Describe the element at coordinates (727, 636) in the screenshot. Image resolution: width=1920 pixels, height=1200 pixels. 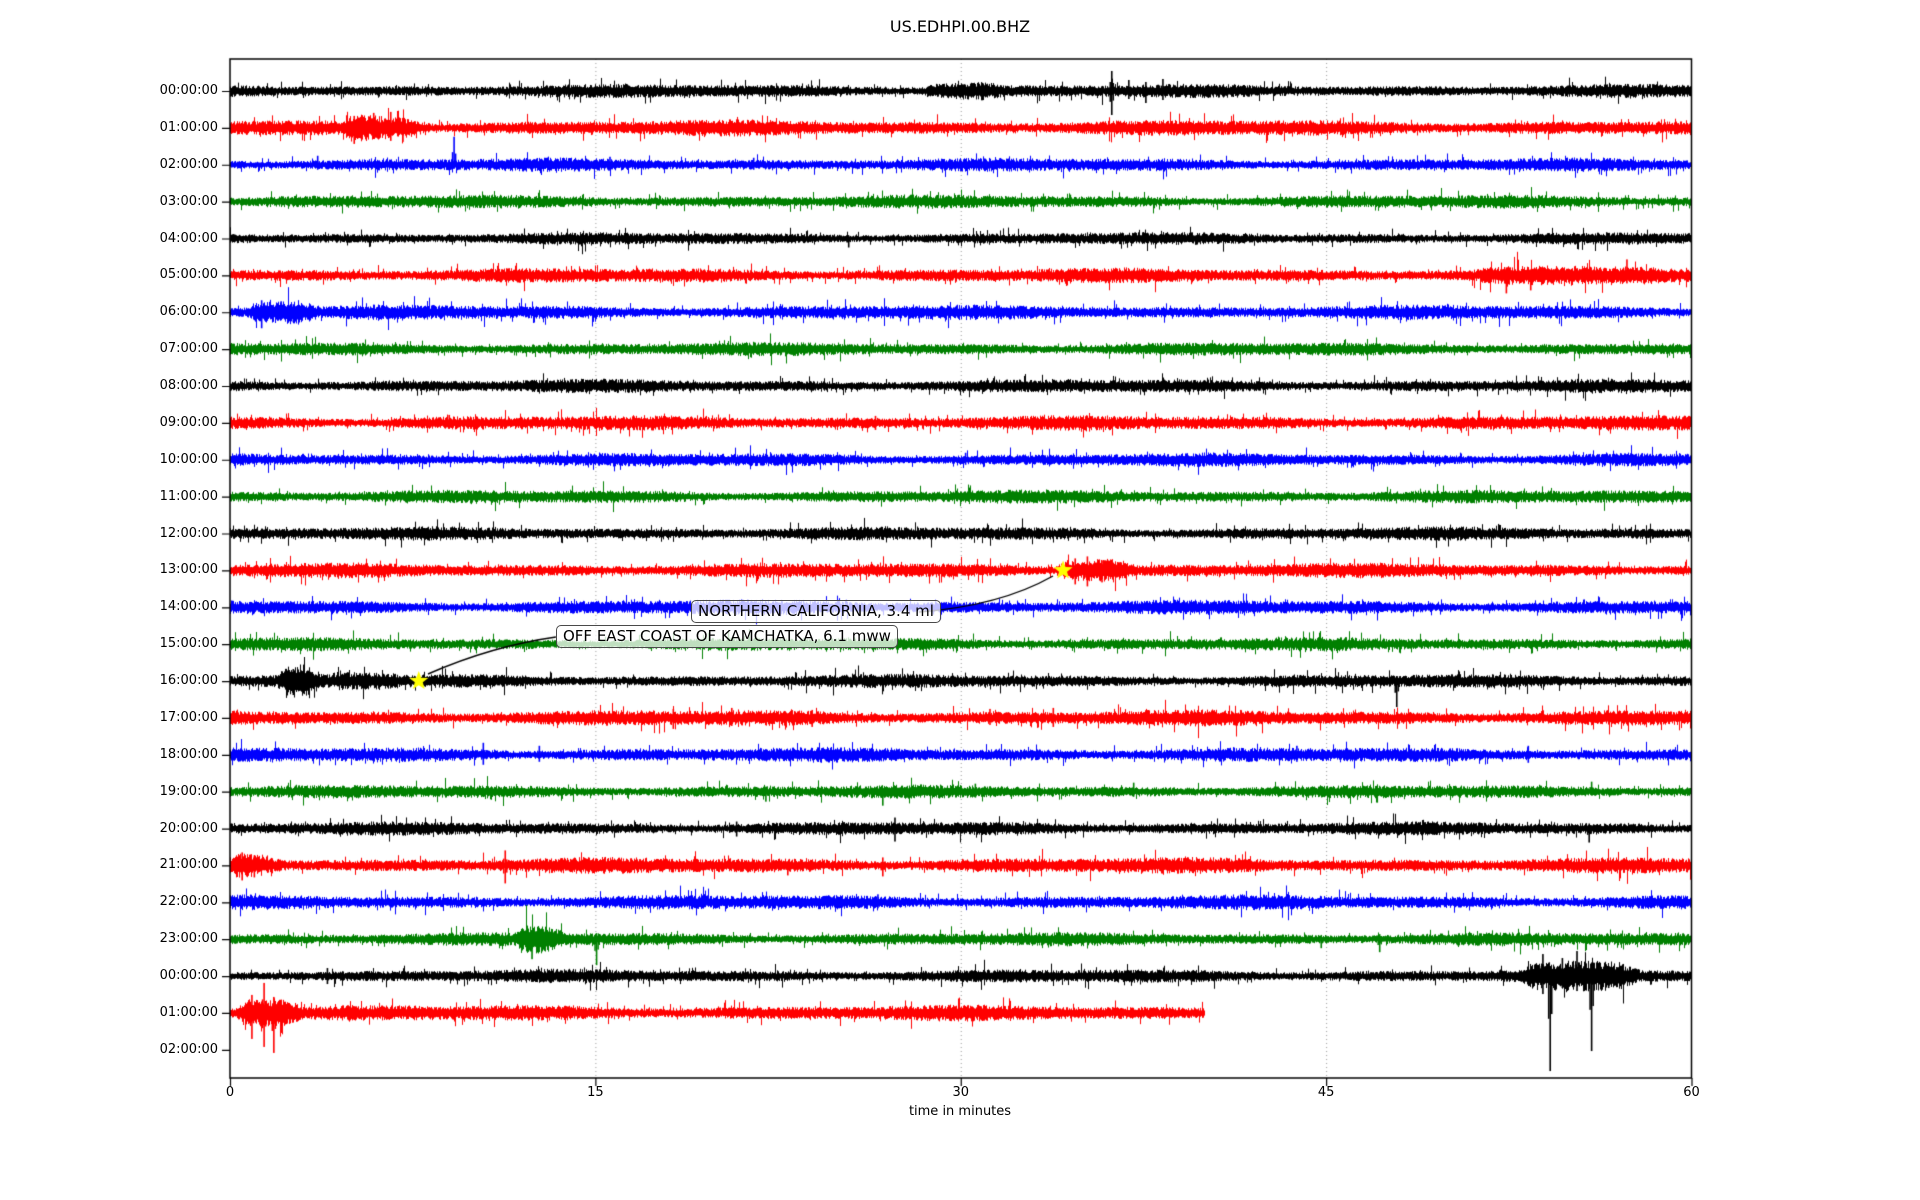
I see `annotation-kamchatka: OFF EAST COAST OF KAMCHATKA, 6.1 mww` at that location.